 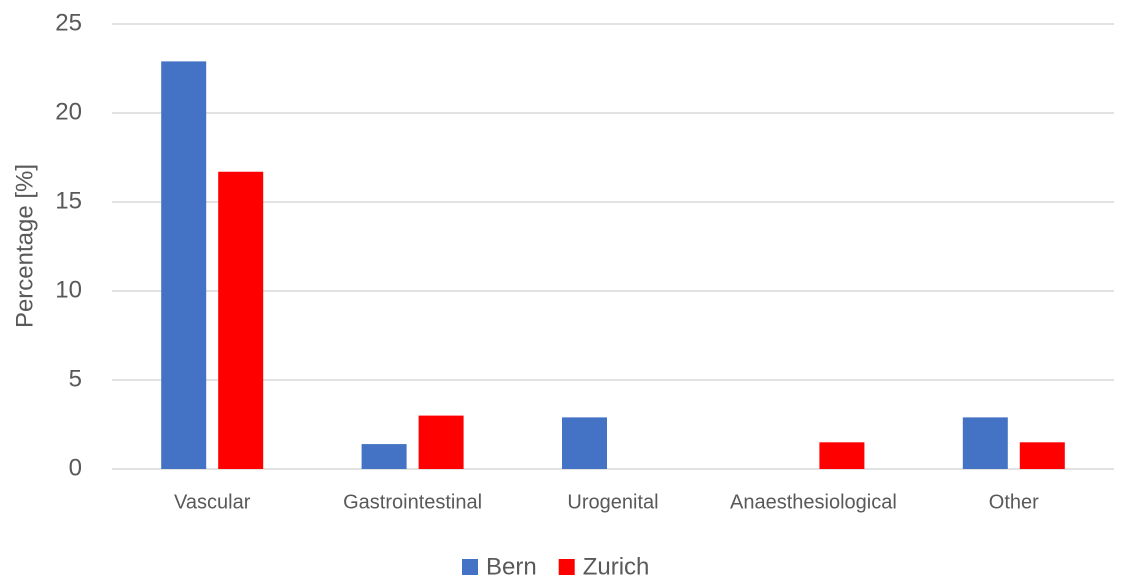 I want to click on y-axis-label: Percentage [%], so click(x=24, y=246).